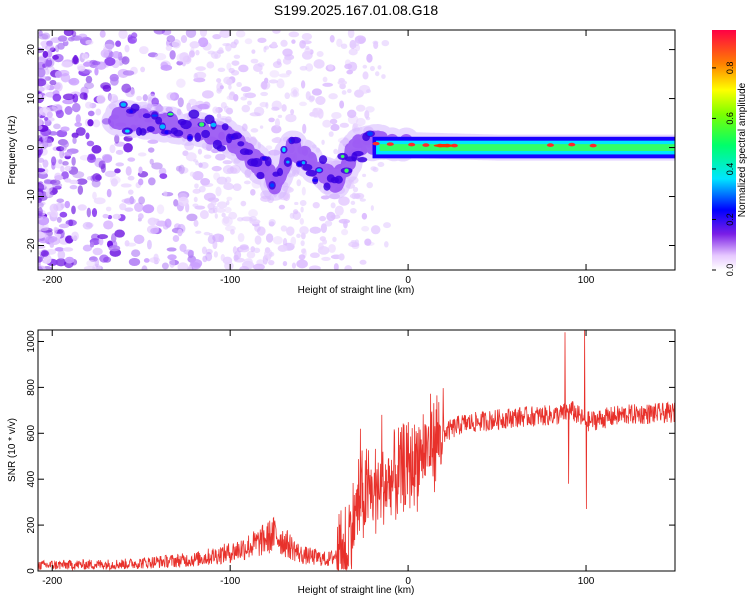 The image size is (750, 600). I want to click on heatmap-hotspot, so click(412, 144).